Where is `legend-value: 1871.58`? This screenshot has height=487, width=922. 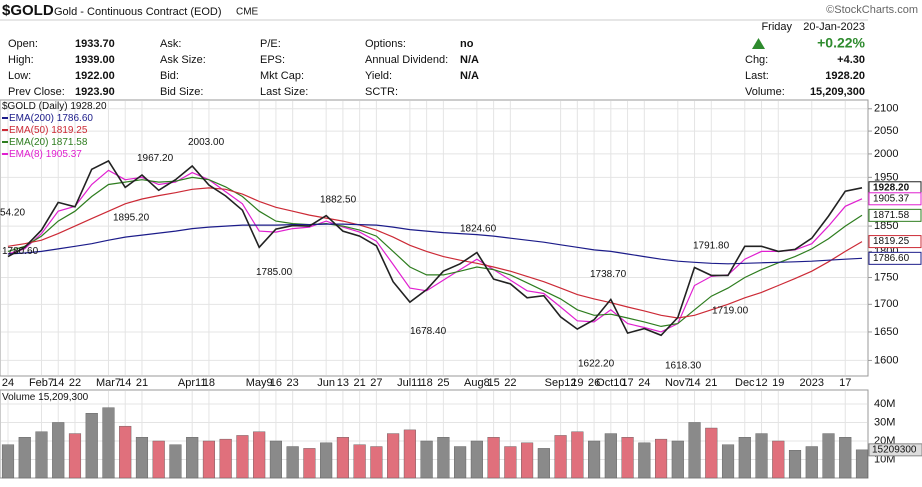 legend-value: 1871.58 is located at coordinates (69, 142).